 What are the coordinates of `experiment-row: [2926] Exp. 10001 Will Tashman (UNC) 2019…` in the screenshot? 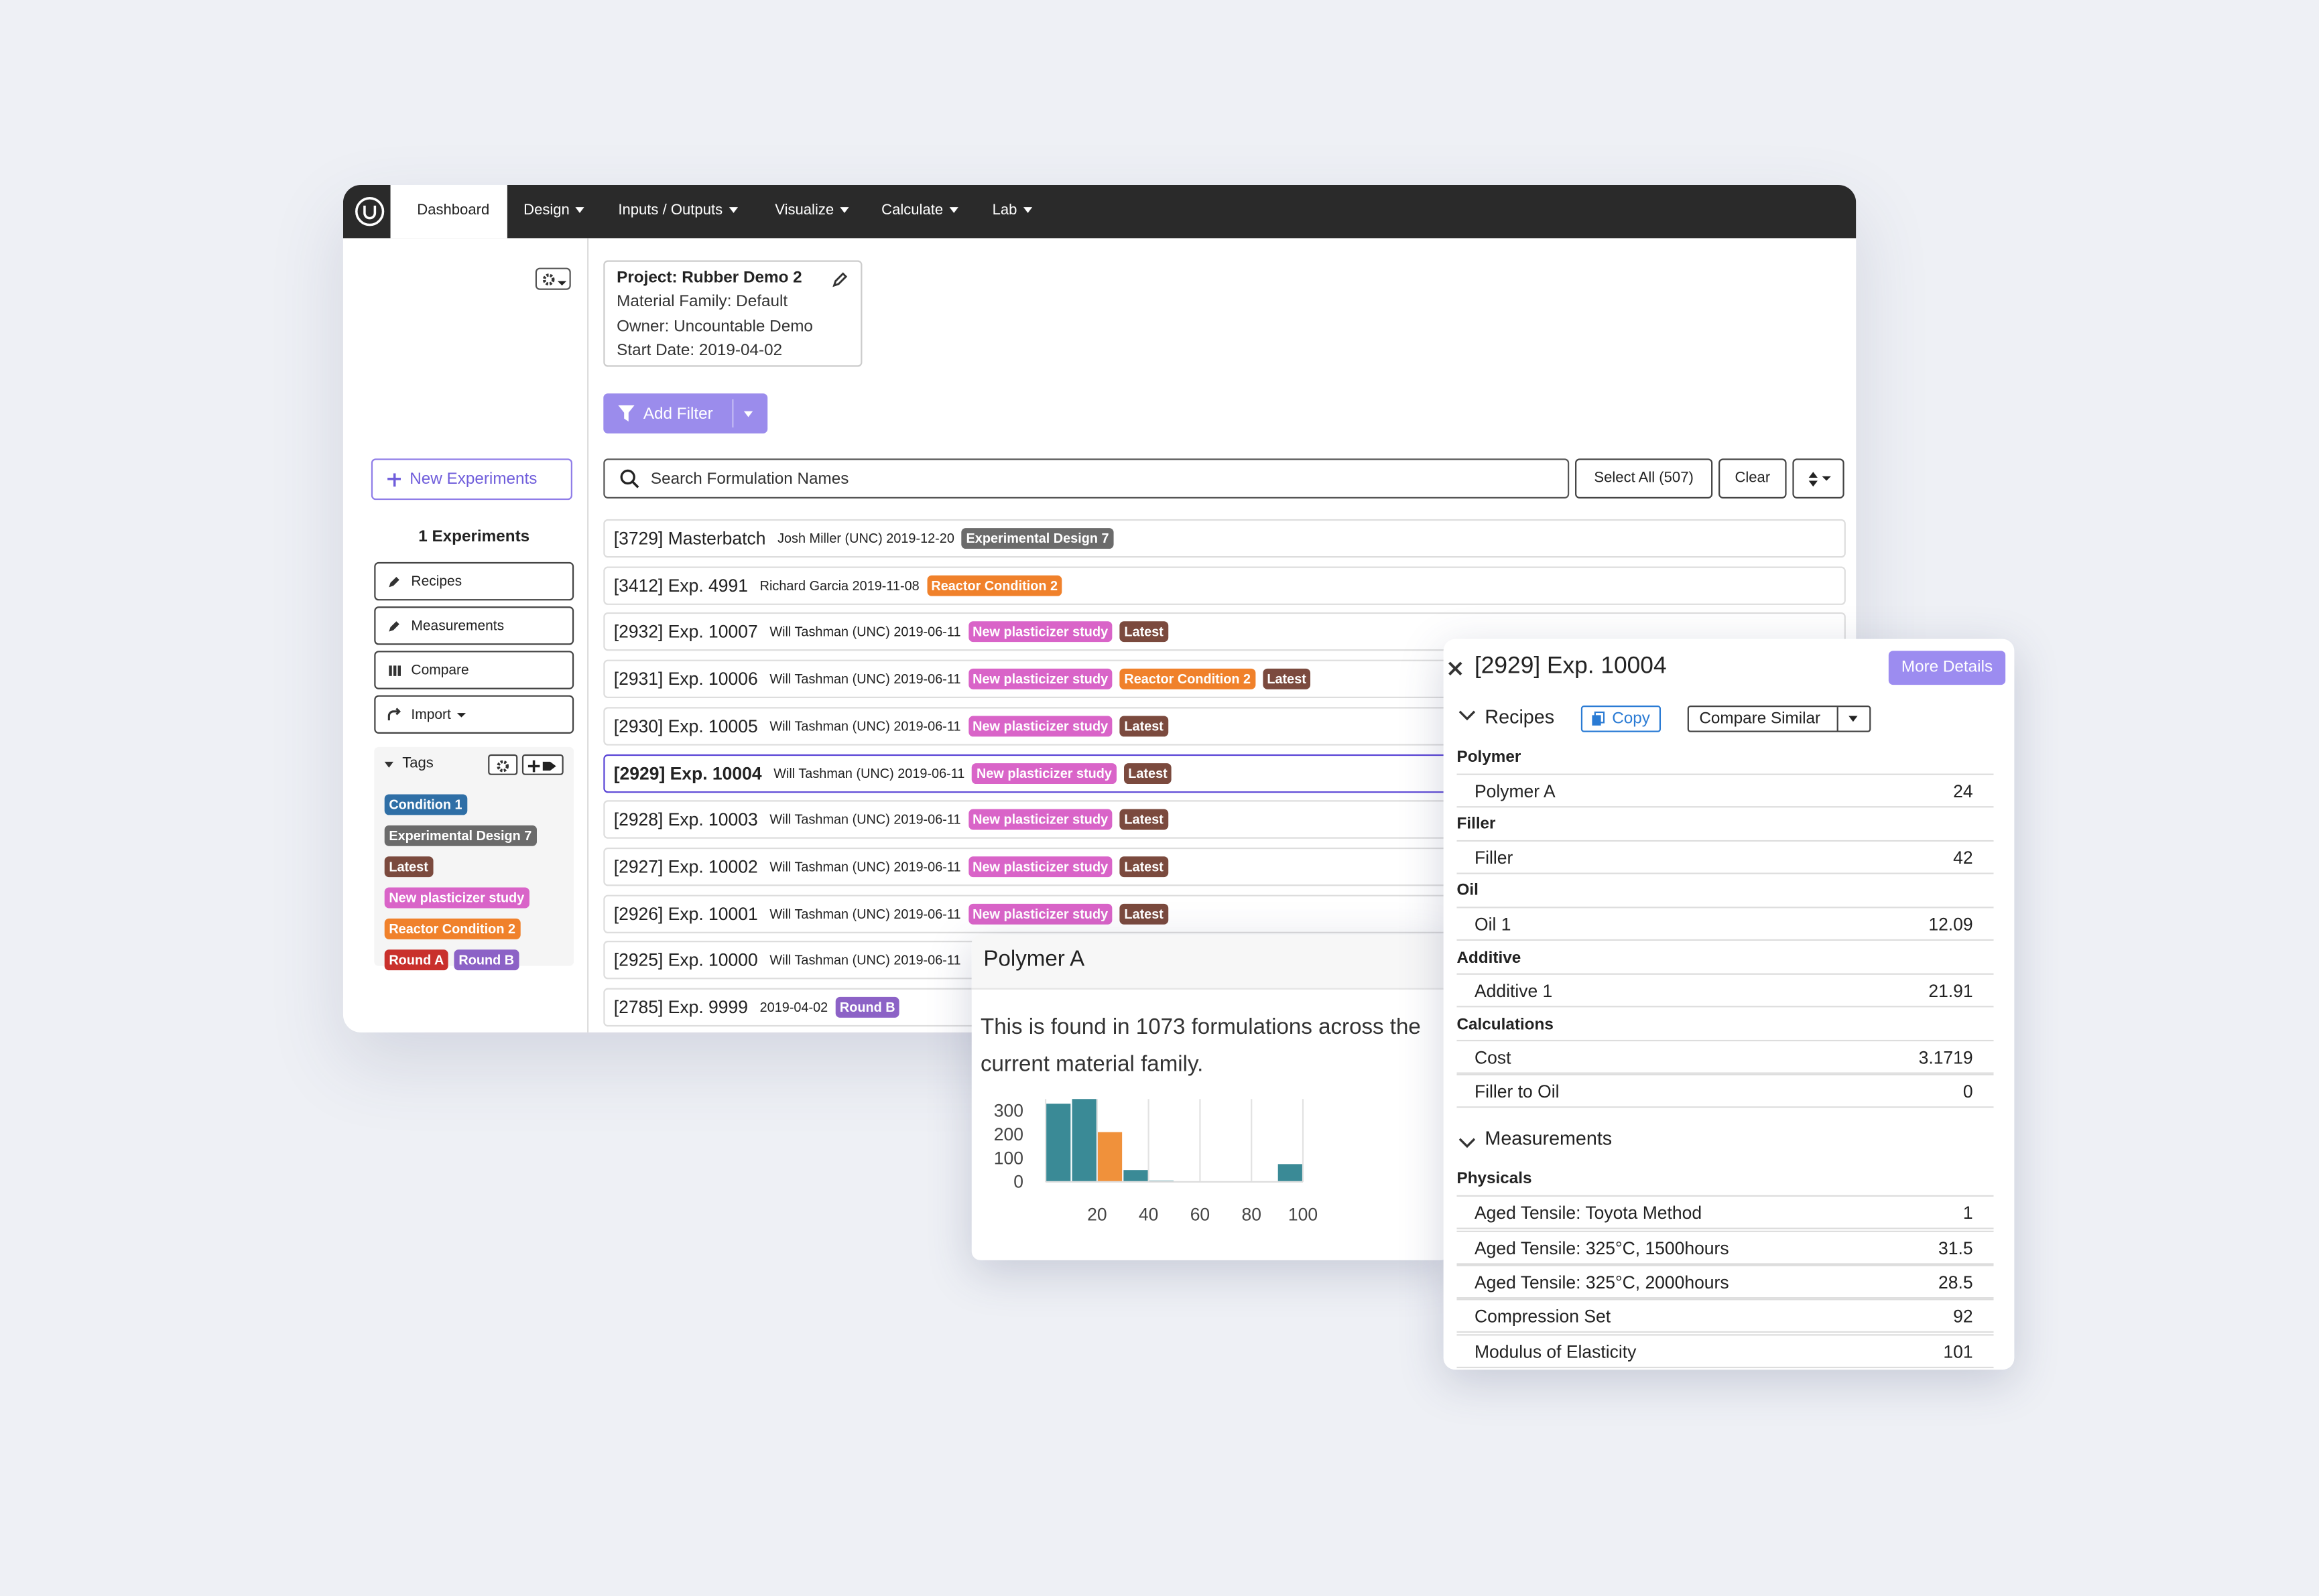 It's located at (1224, 913).